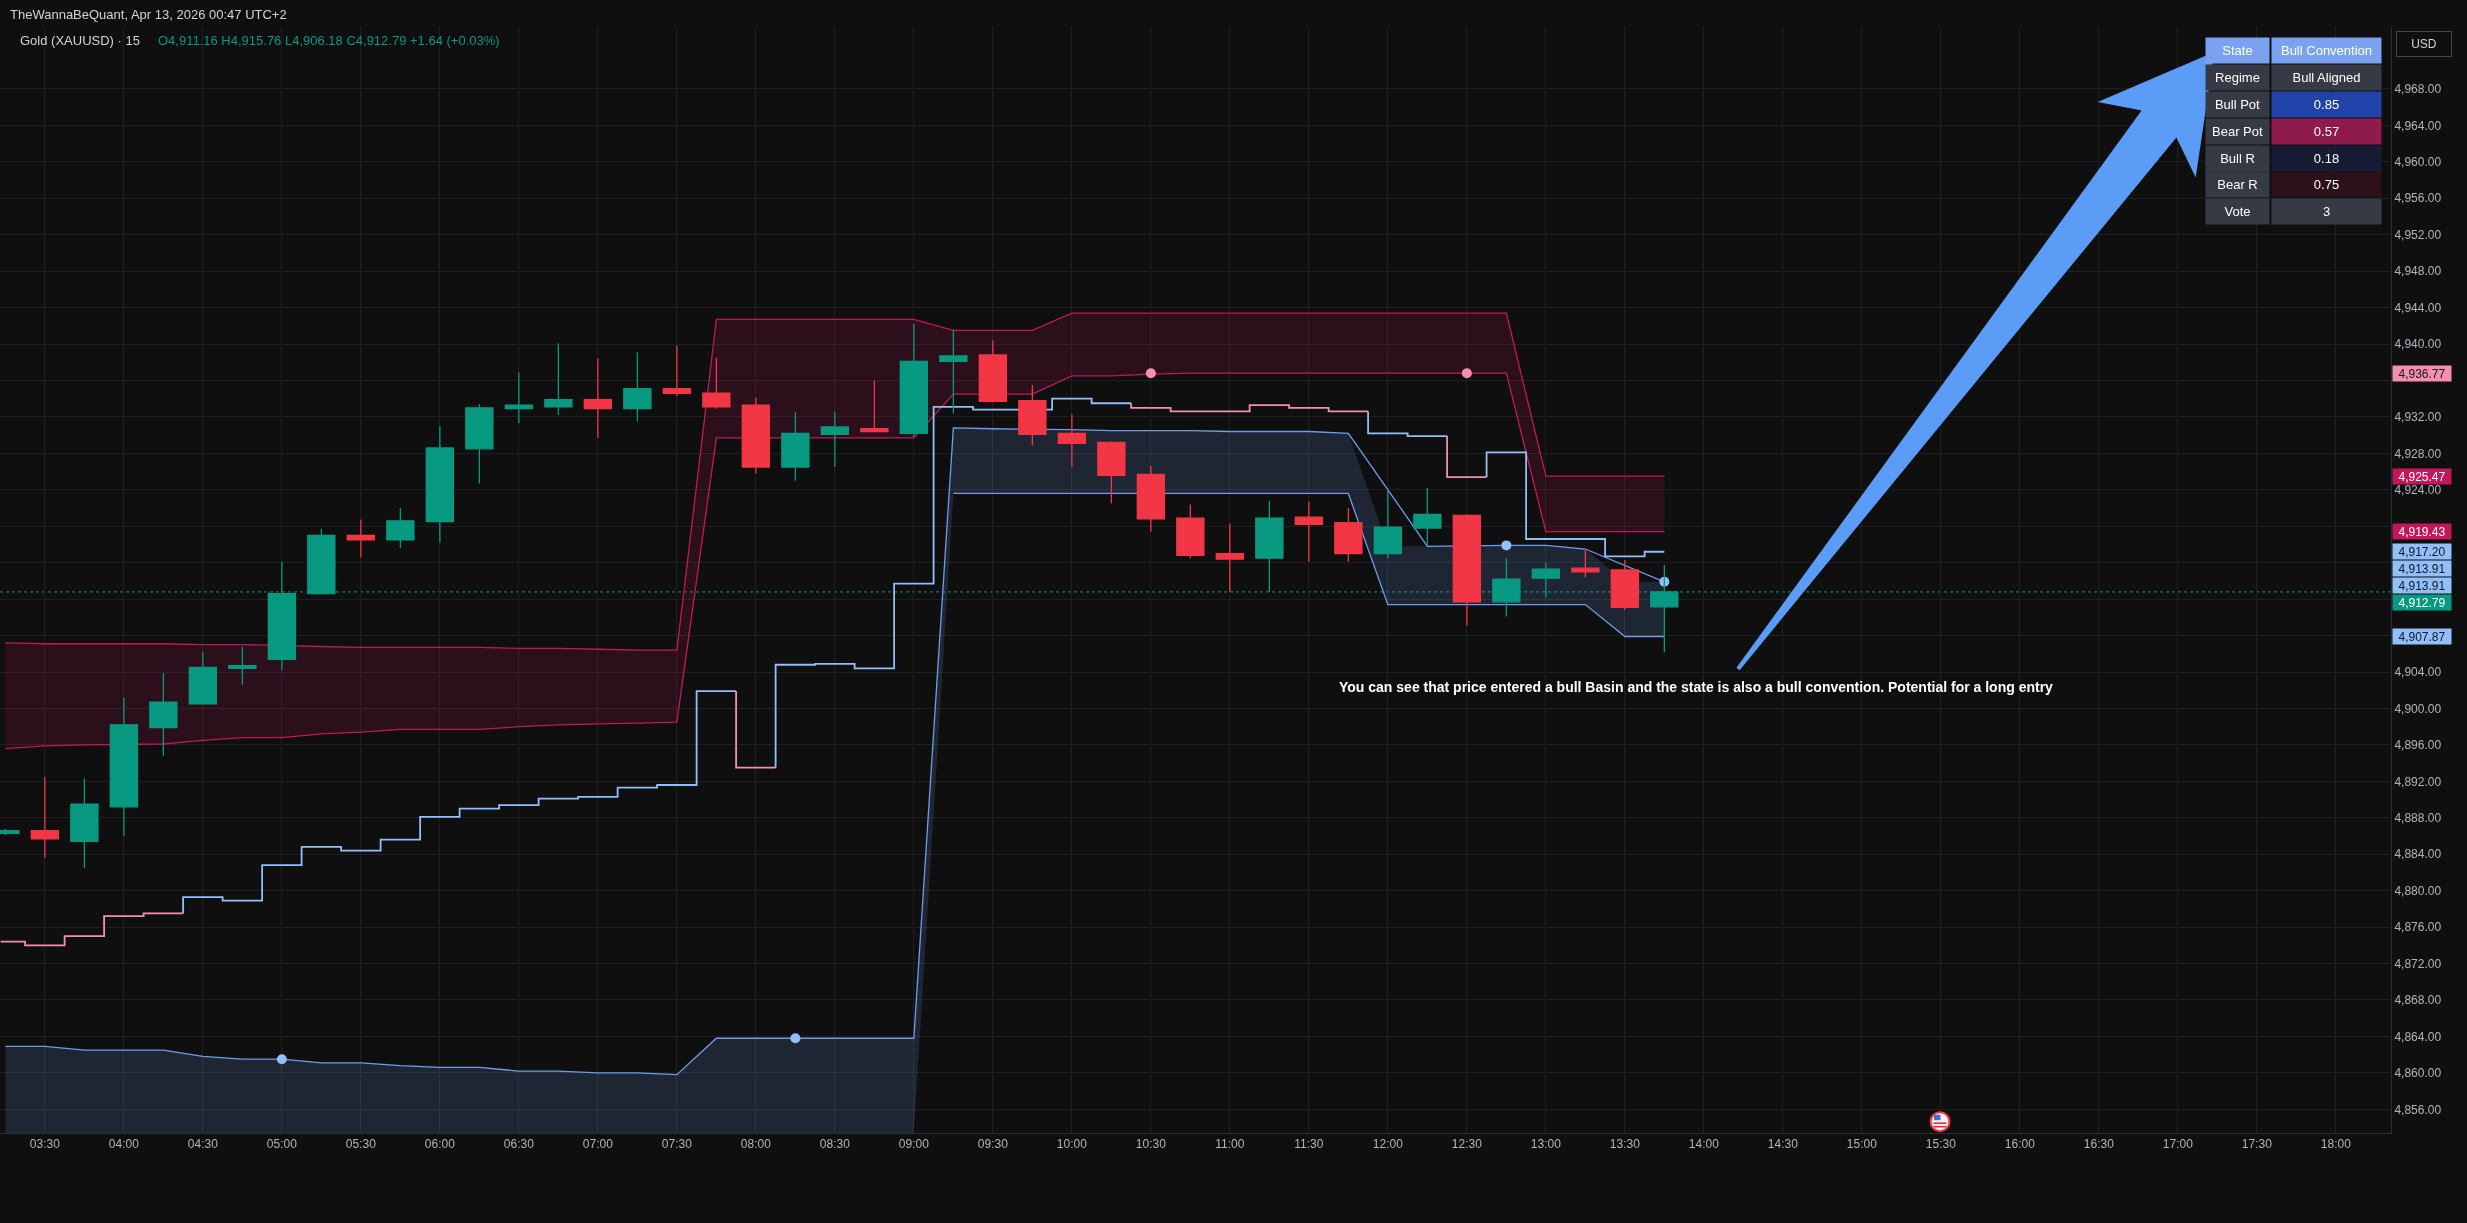 Image resolution: width=2467 pixels, height=1223 pixels. Describe the element at coordinates (2326, 77) in the screenshot. I see `annotation: Bull Aligned` at that location.